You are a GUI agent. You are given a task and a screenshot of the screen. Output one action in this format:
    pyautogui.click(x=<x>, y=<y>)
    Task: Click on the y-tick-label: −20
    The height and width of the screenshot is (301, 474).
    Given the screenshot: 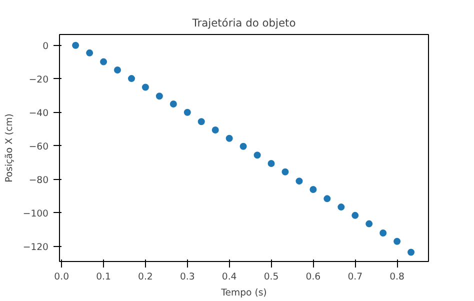 What is the action you would take?
    pyautogui.click(x=38, y=80)
    